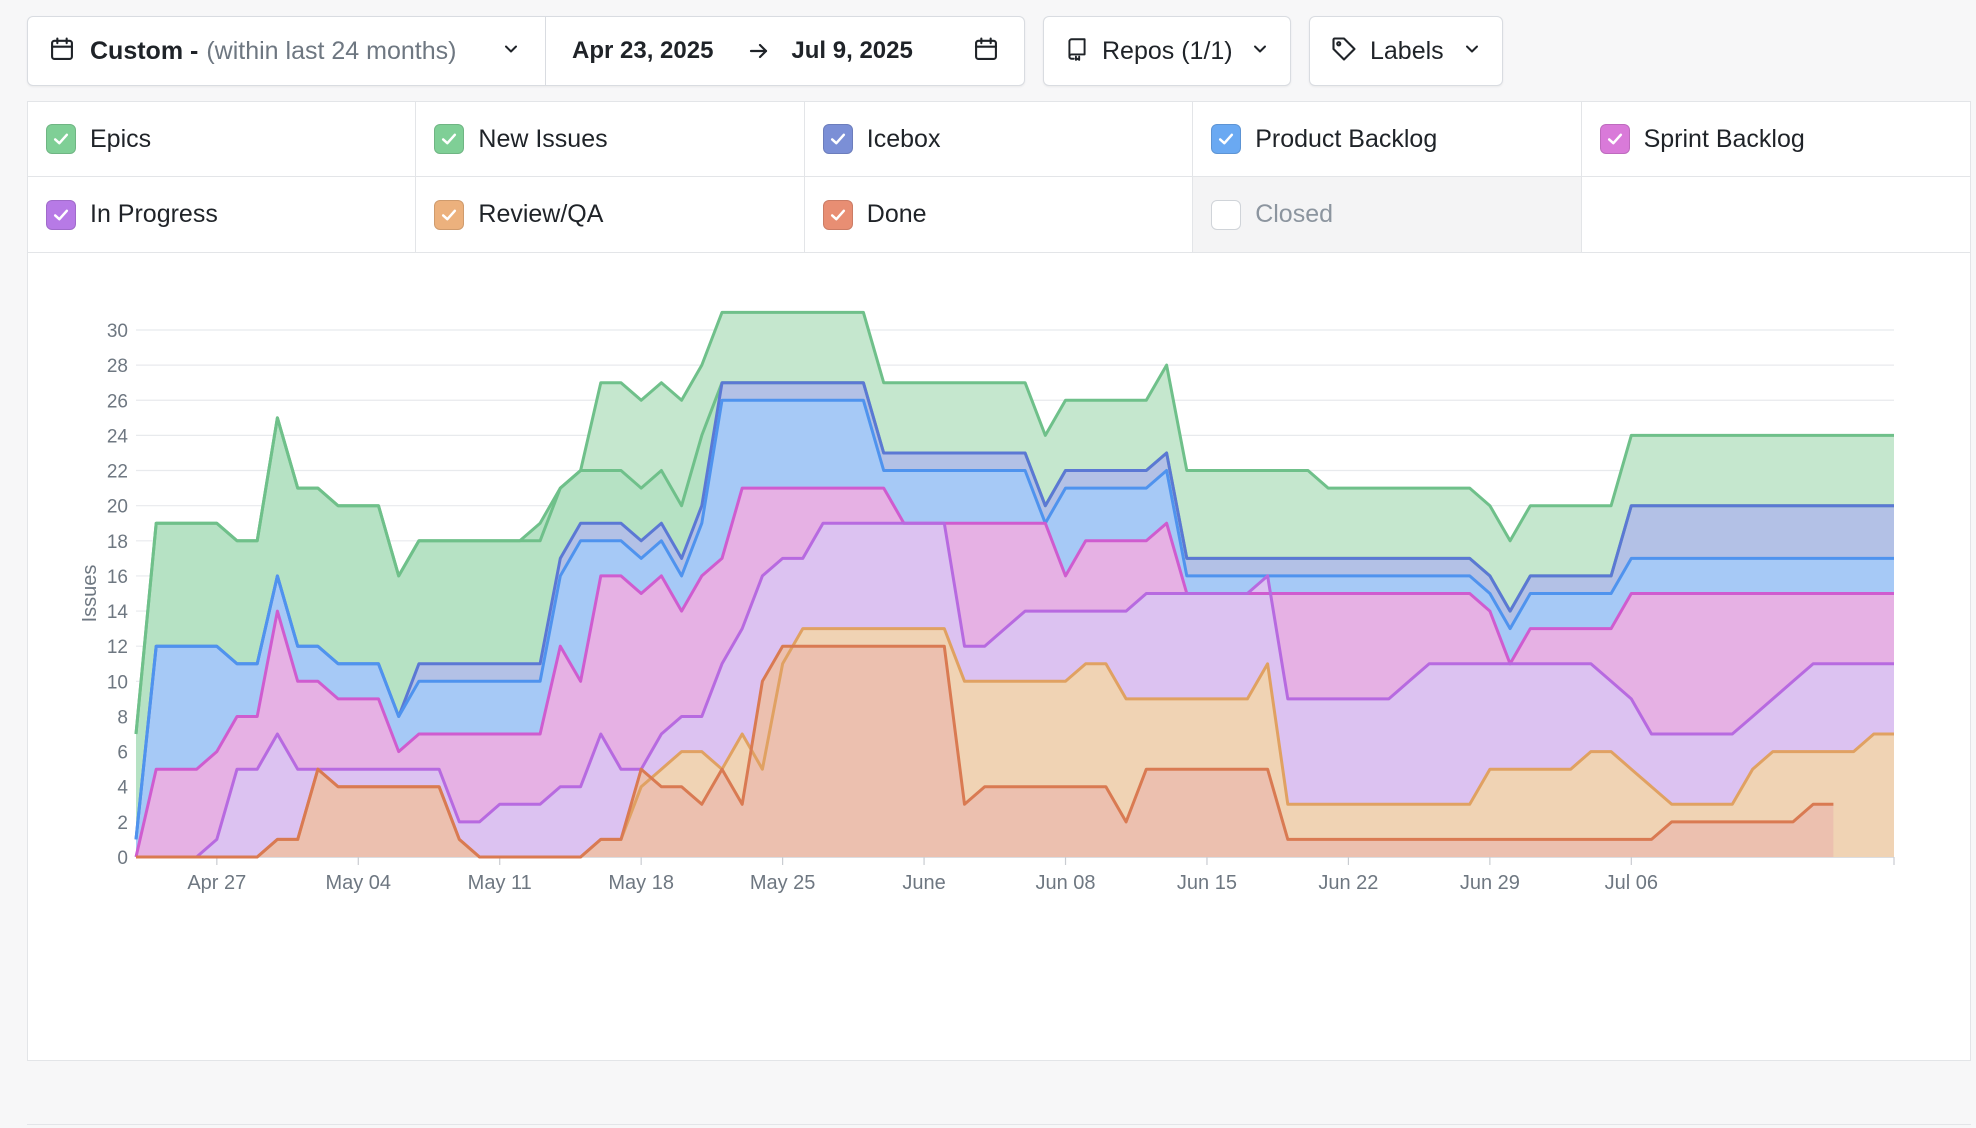  I want to click on x-tick-label: Jun 29, so click(1490, 883).